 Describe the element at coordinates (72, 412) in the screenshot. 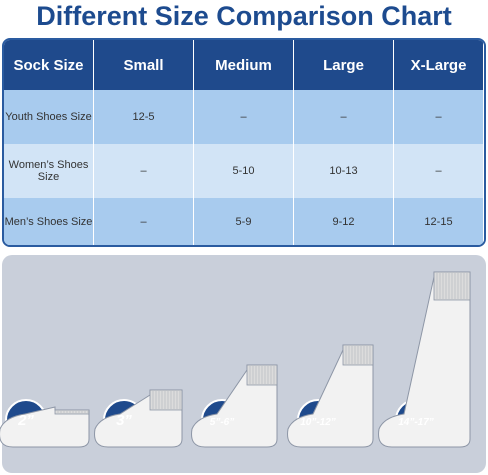

I see `sock-cuff` at that location.